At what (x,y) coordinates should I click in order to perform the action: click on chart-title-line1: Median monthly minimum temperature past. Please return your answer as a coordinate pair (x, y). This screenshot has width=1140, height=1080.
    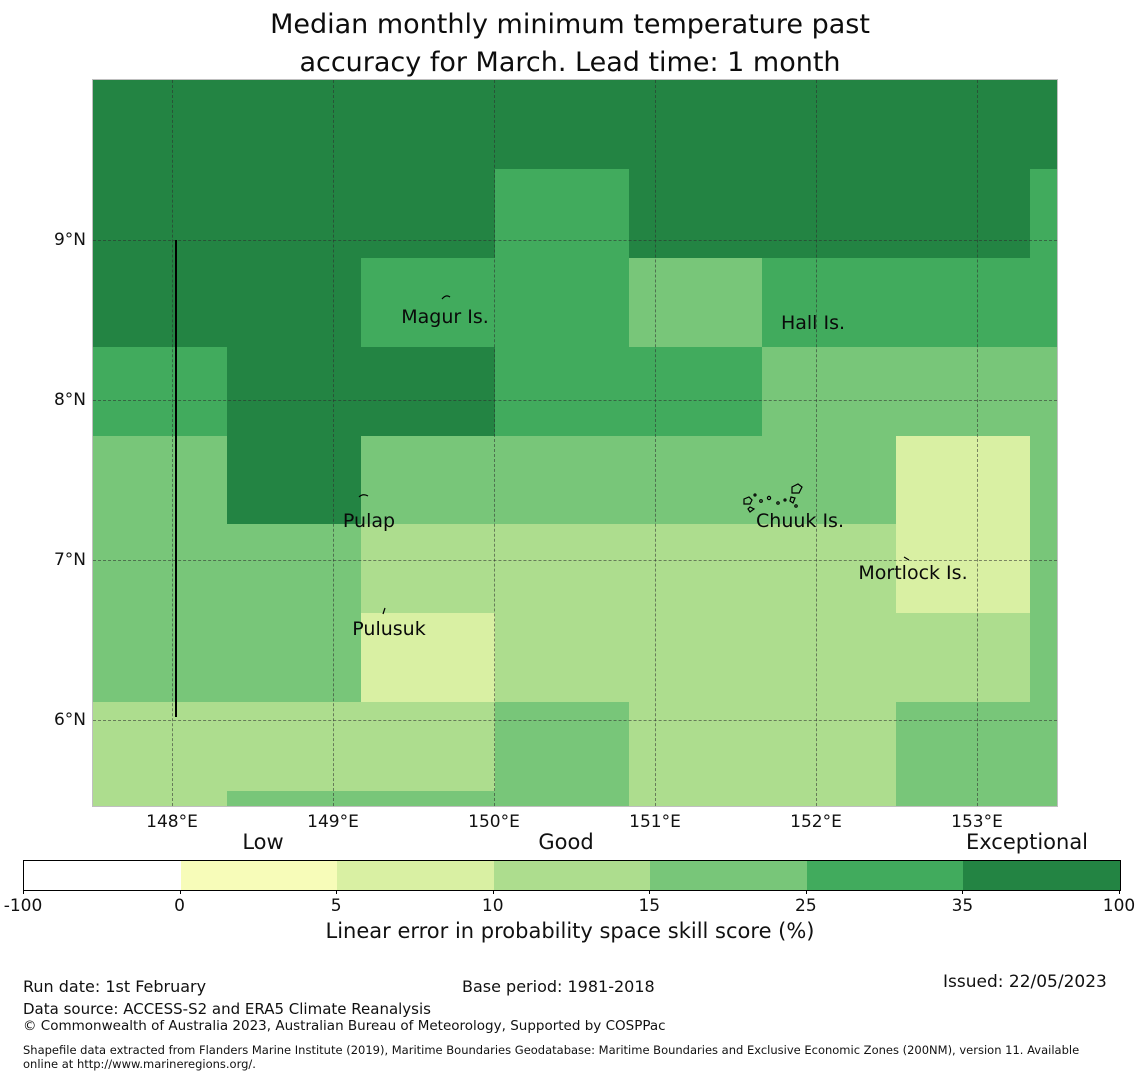
    Looking at the image, I should click on (570, 24).